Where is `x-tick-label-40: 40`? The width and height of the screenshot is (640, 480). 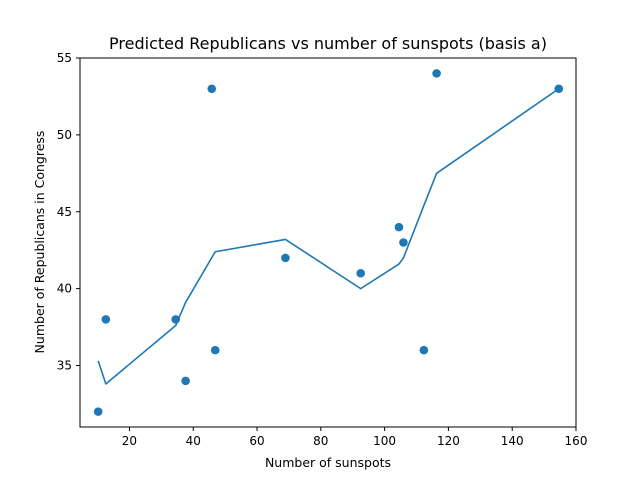
x-tick-label-40: 40 is located at coordinates (193, 441).